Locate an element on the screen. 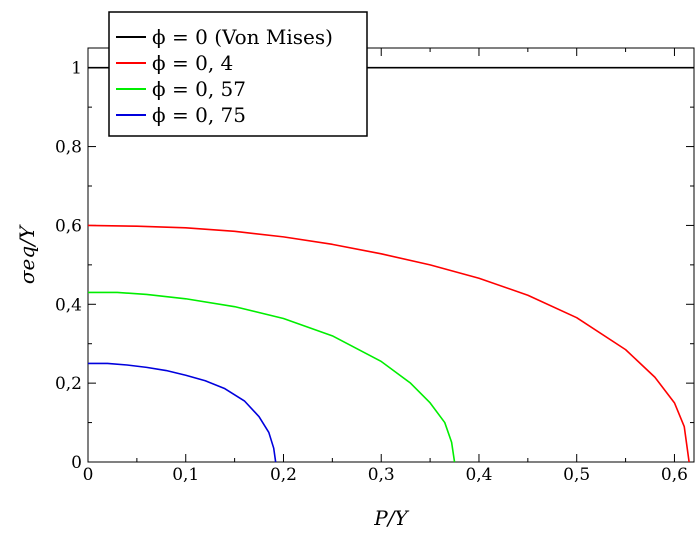  y-tick-label: 0,6 is located at coordinates (68, 226).